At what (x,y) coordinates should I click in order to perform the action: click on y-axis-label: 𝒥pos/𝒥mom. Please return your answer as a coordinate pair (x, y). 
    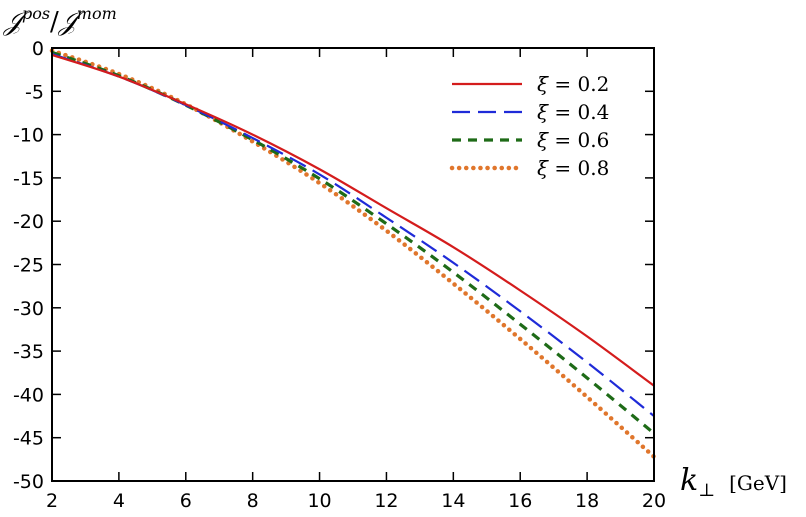
    Looking at the image, I should click on (59, 20).